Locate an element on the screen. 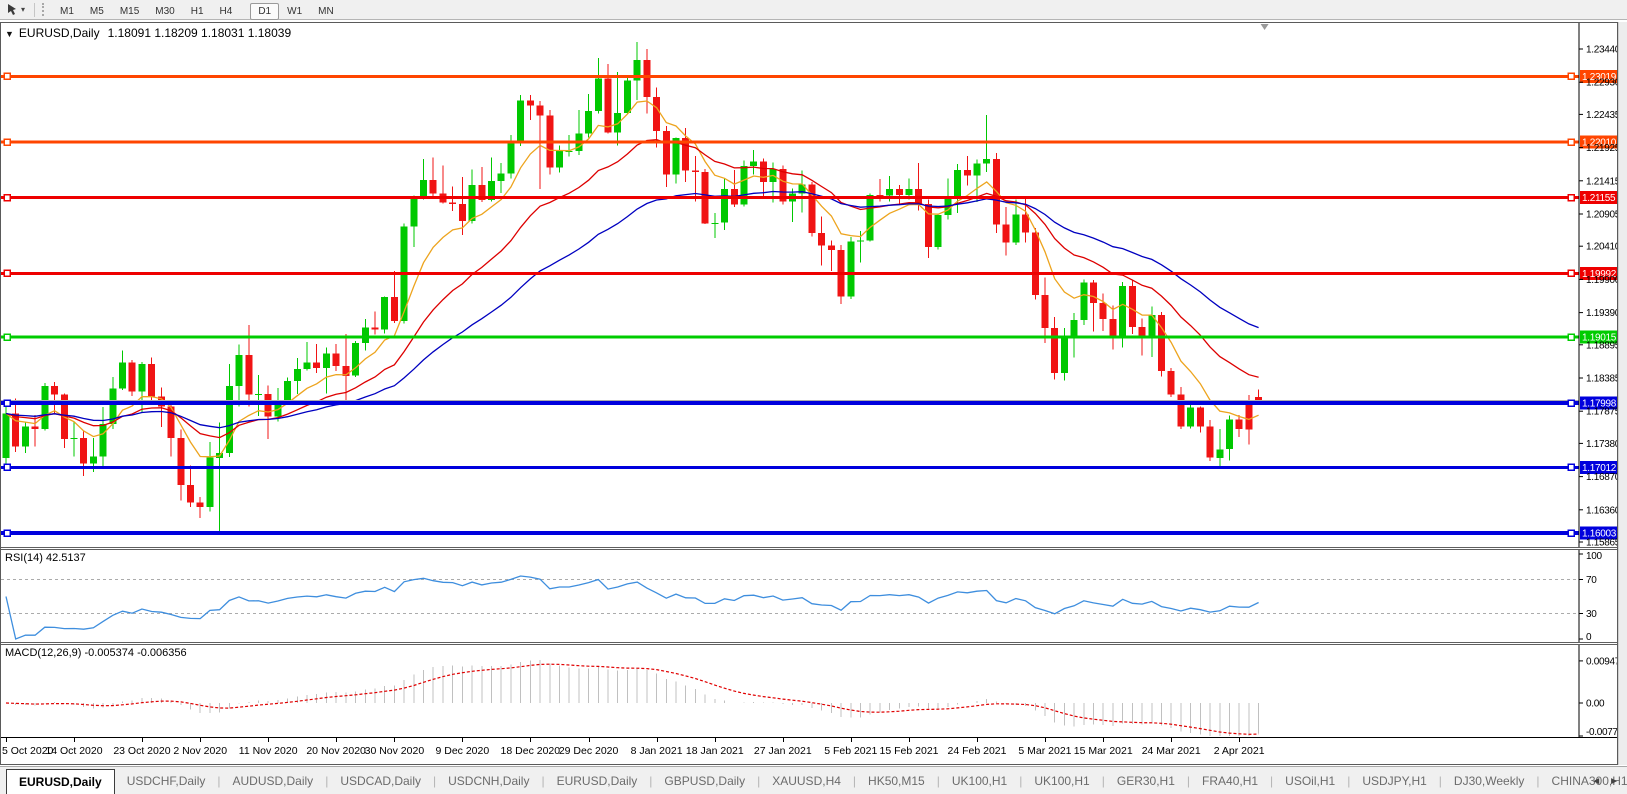 The image size is (1627, 794). period-button-h1: H1 is located at coordinates (197, 11).